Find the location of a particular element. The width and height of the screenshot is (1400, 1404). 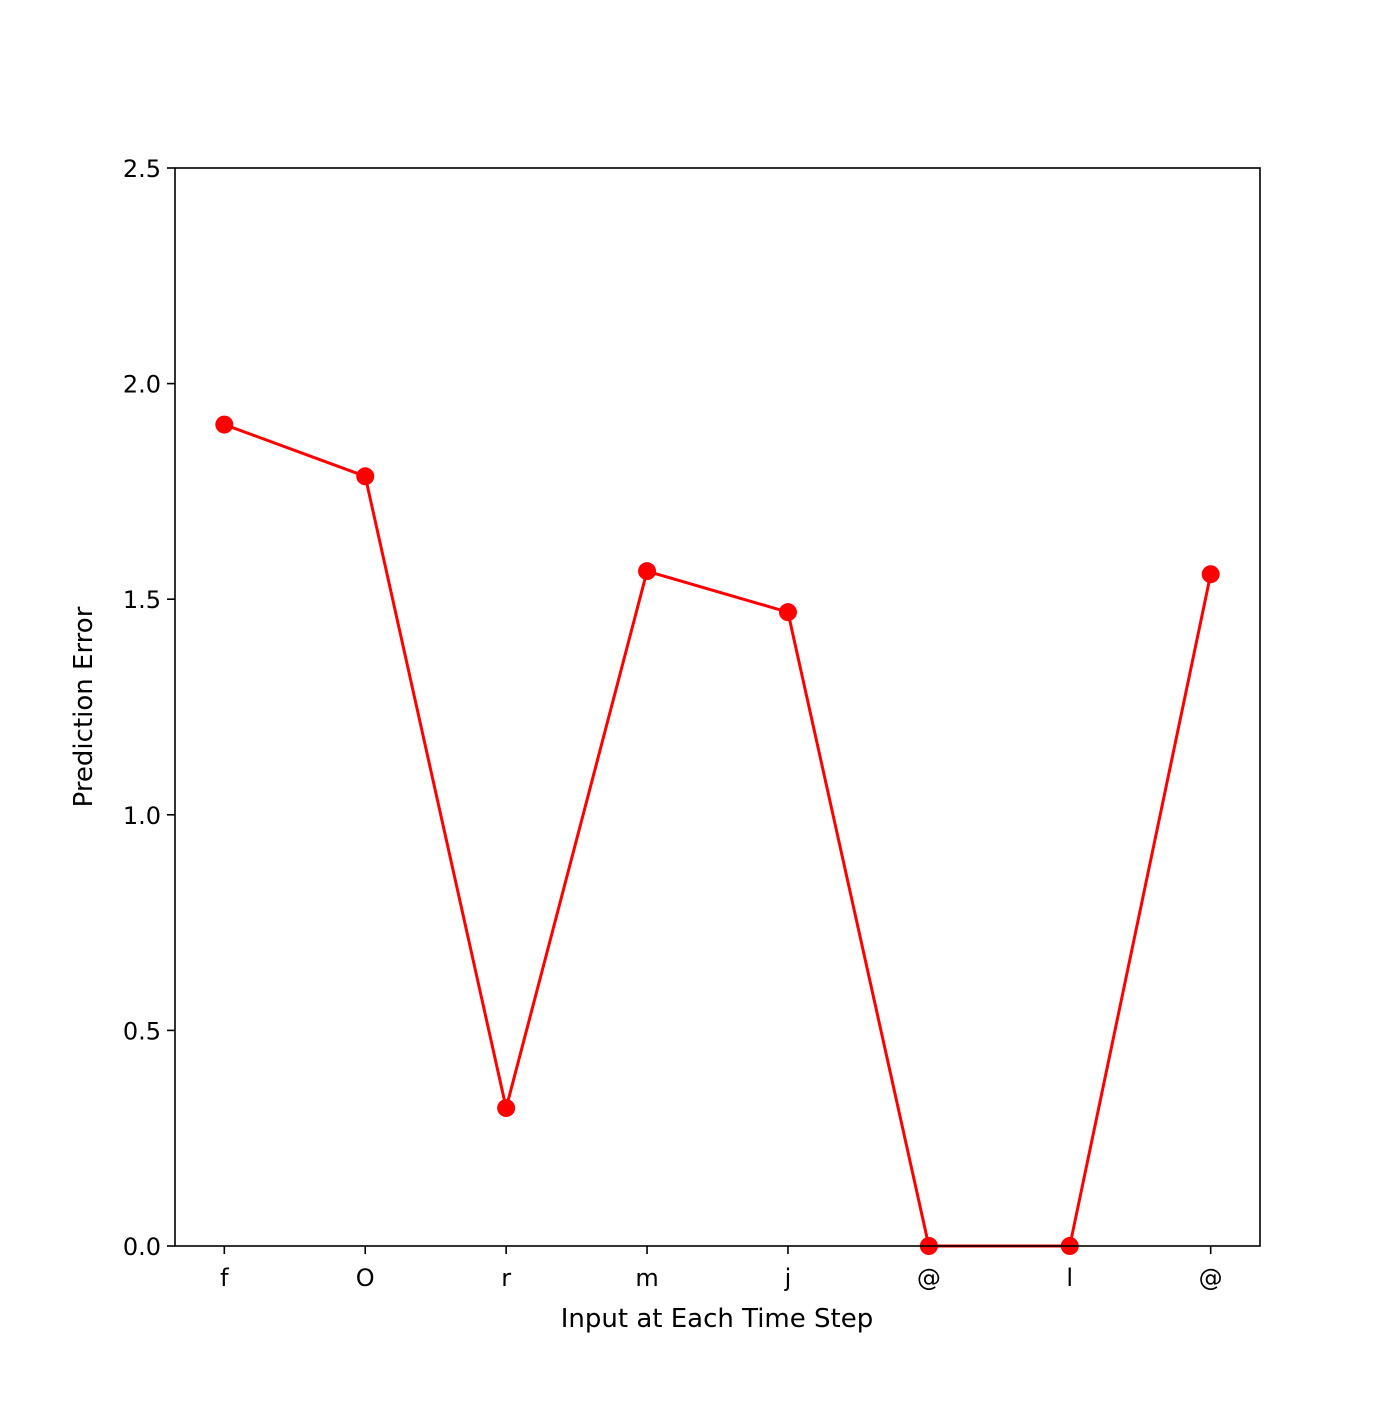

y-axis-label: Prediction Error is located at coordinates (84, 706).